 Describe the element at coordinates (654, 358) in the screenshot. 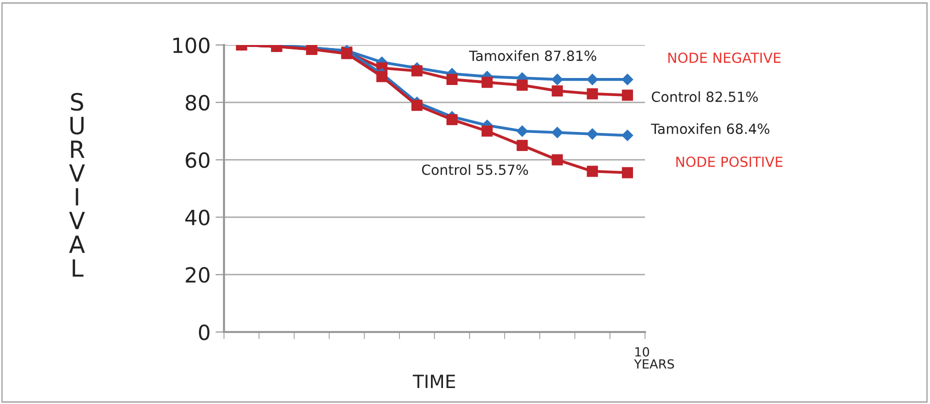

I see `text: 10 YEARS` at that location.